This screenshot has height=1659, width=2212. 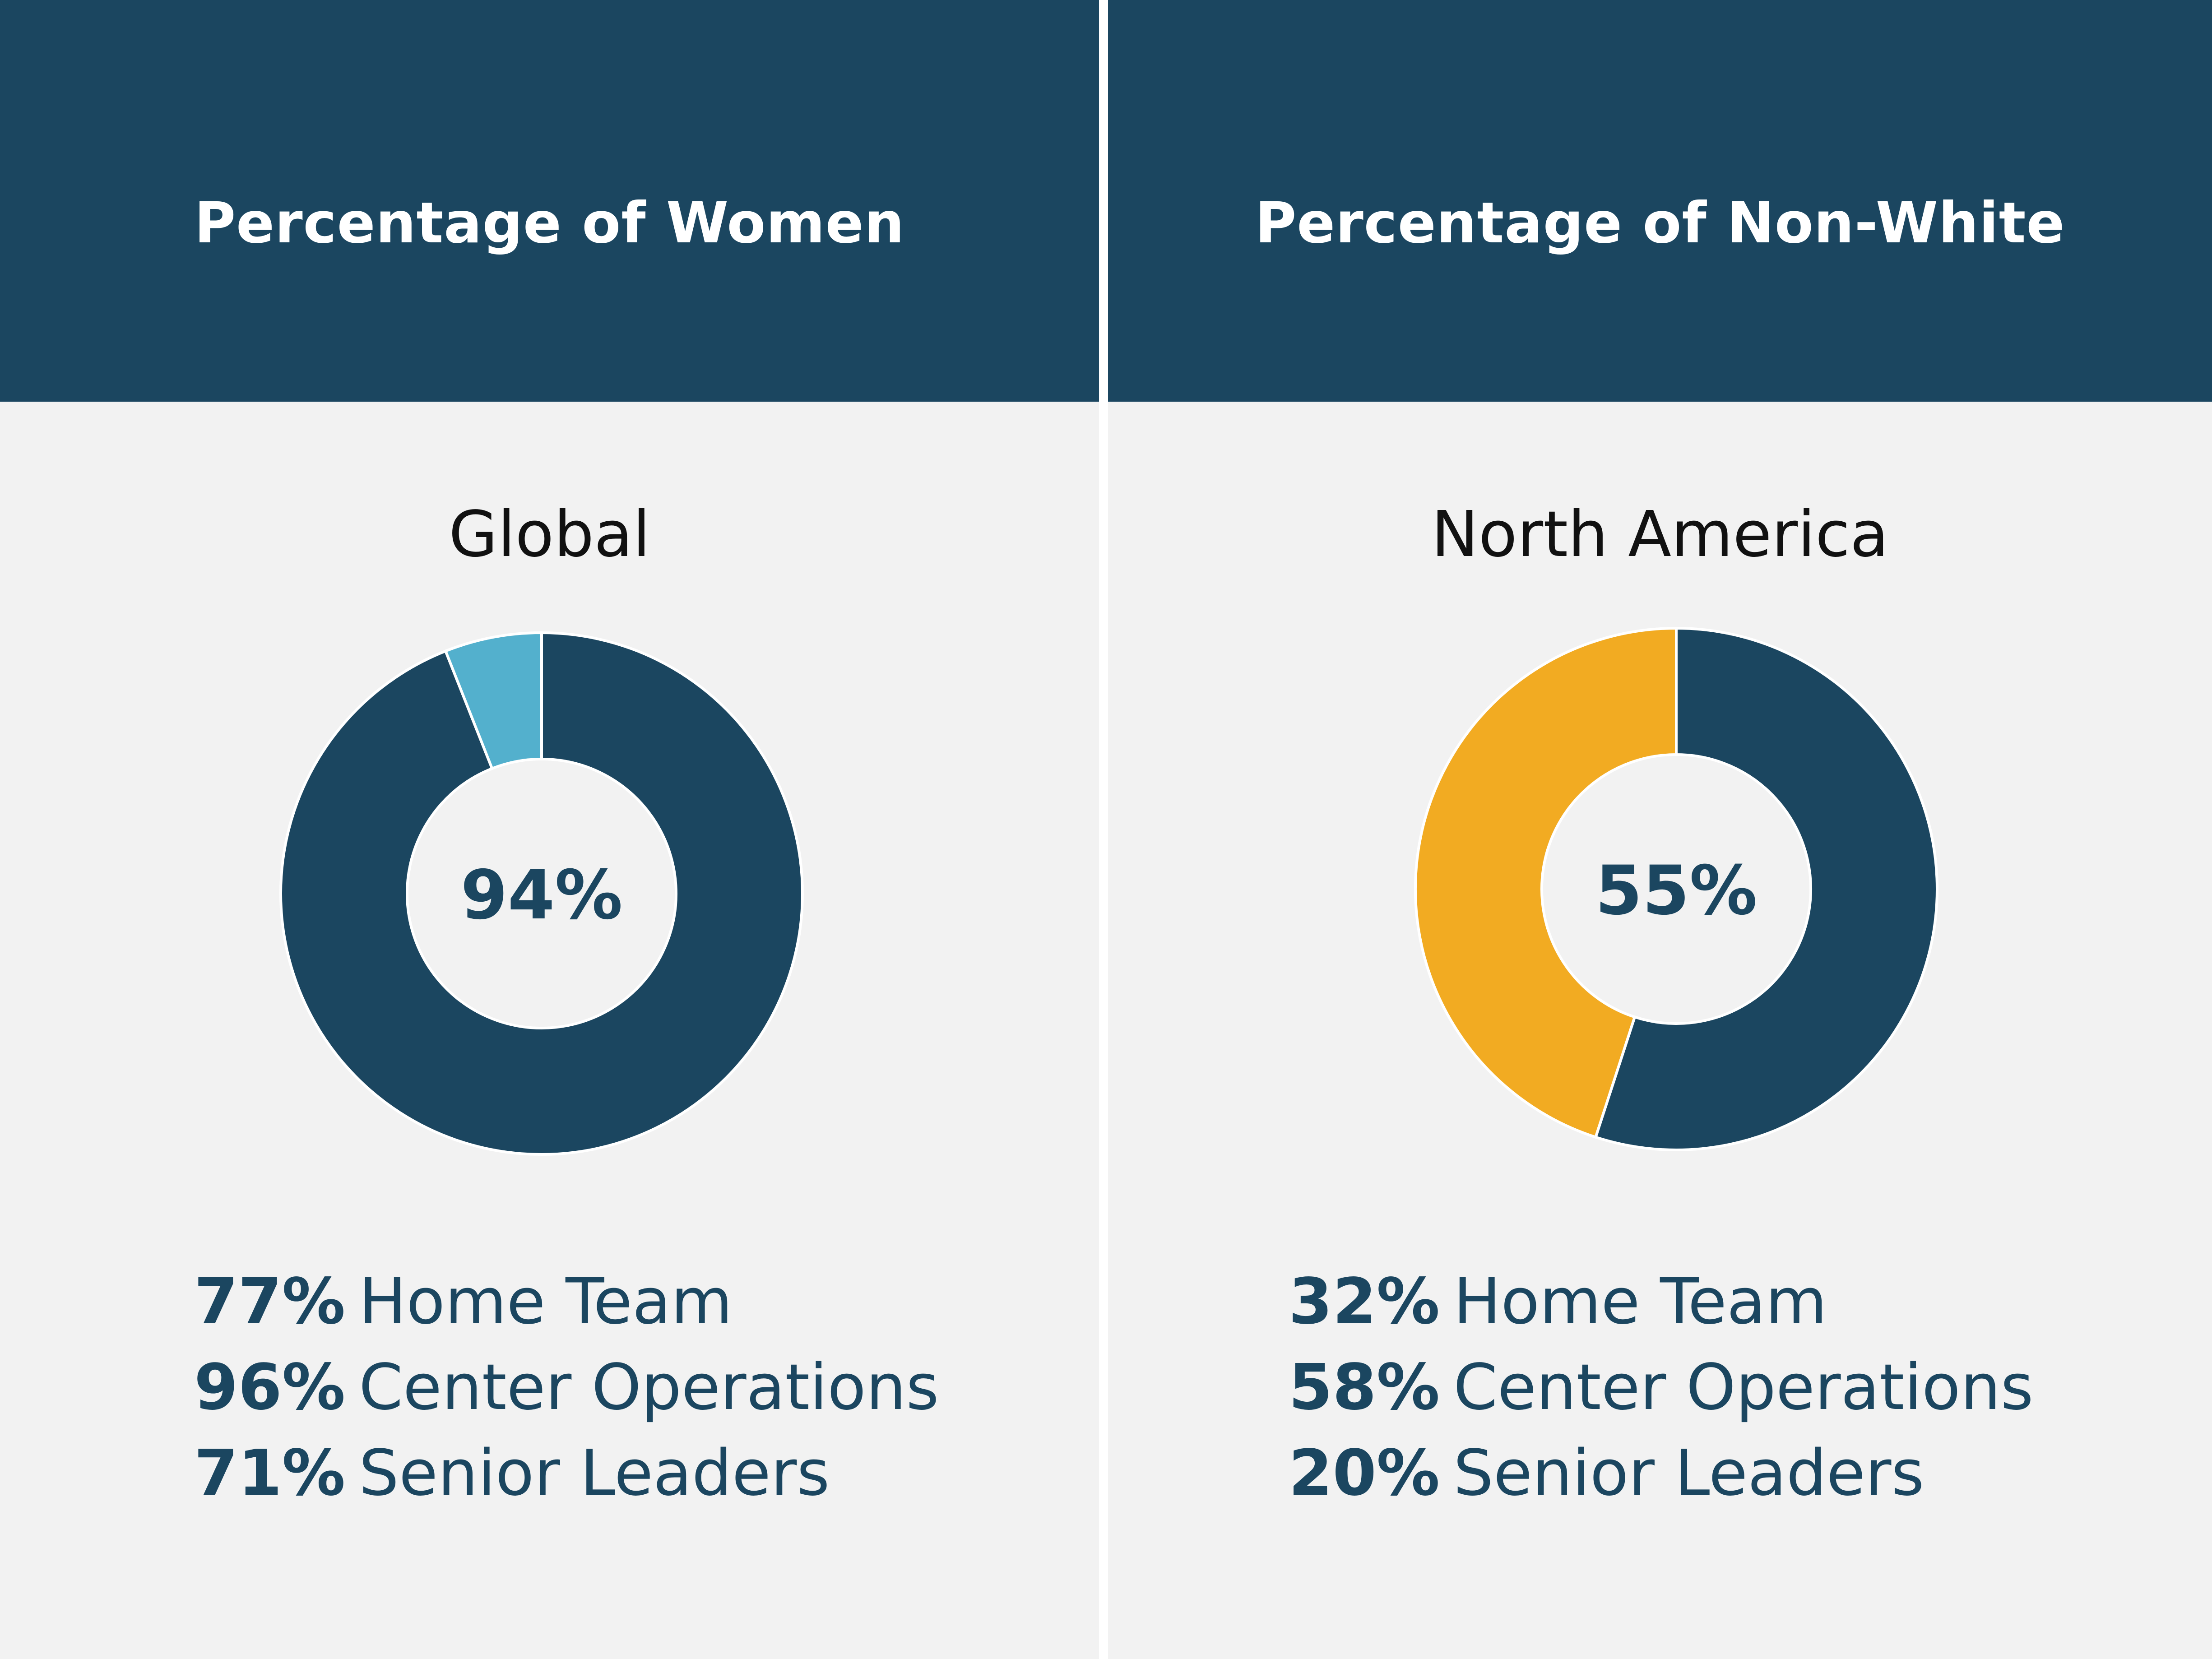 I want to click on region-label: North America, so click(x=1660, y=534).